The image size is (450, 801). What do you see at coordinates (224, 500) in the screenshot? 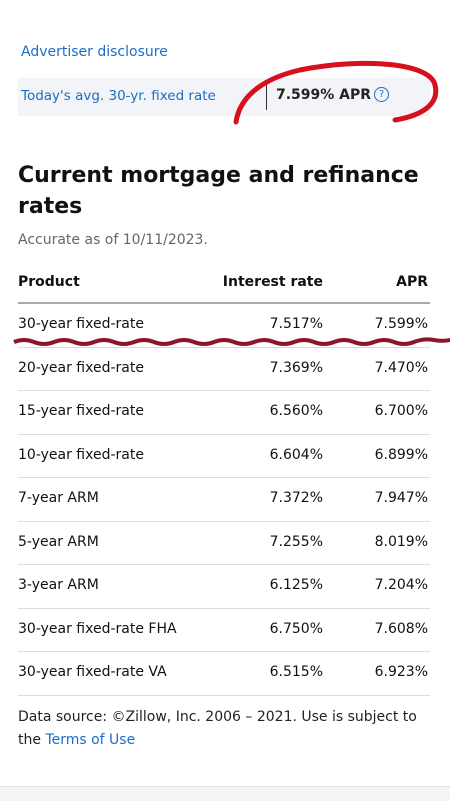
I see `table-row: 7-year ARM 7.372% 7.947%` at bounding box center [224, 500].